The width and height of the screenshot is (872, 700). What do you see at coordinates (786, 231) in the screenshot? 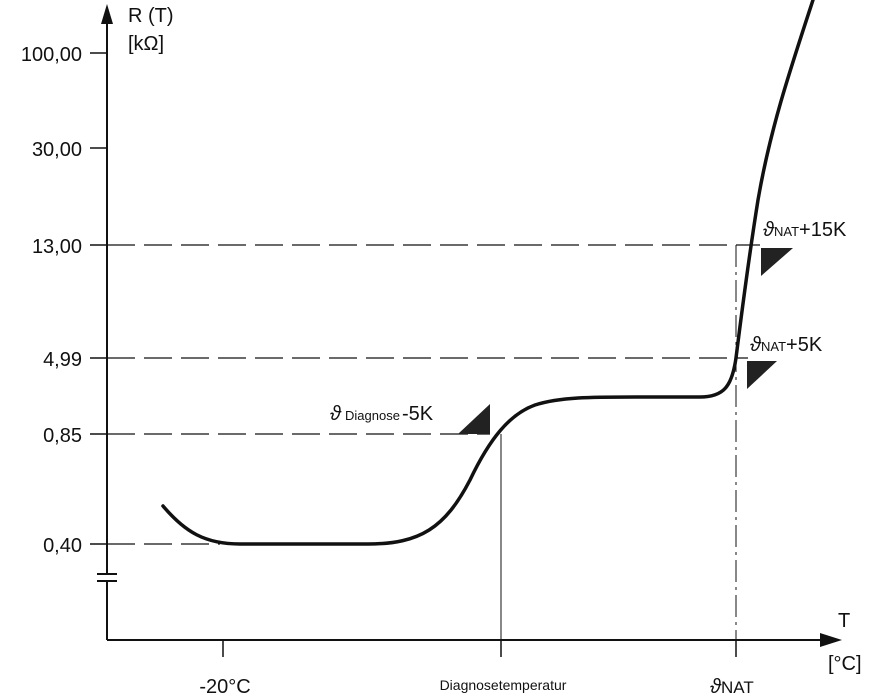
I see `annotation-nat-15k-sub: NAT` at bounding box center [786, 231].